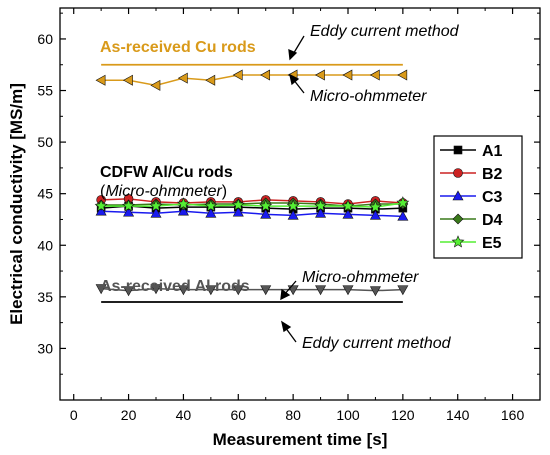 The height and width of the screenshot is (455, 550). I want to click on x-tick-label: 120, so click(403, 415).